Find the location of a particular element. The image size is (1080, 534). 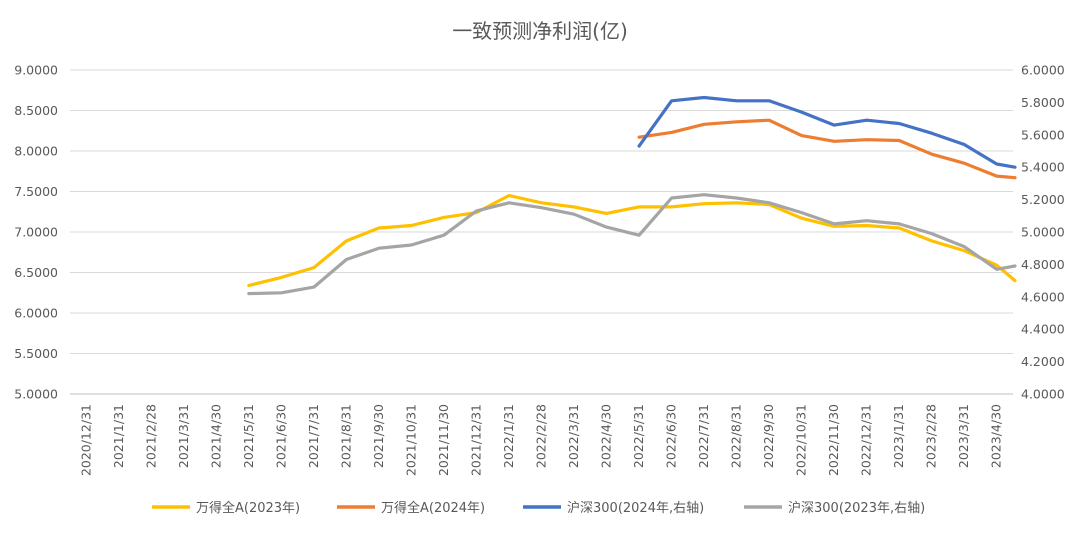

x-tick-label: 2022/3/31 is located at coordinates (573, 436).